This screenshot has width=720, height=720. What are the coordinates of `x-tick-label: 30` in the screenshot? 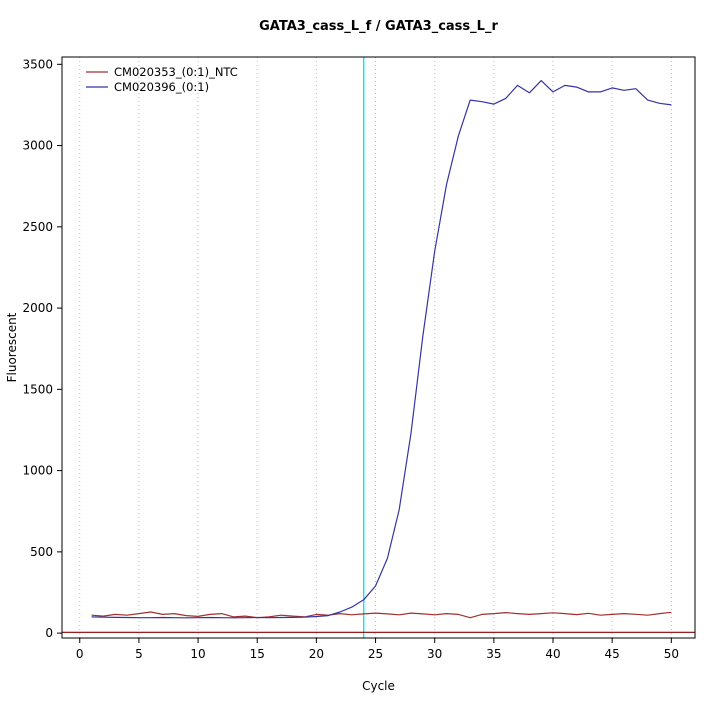 It's located at (434, 654).